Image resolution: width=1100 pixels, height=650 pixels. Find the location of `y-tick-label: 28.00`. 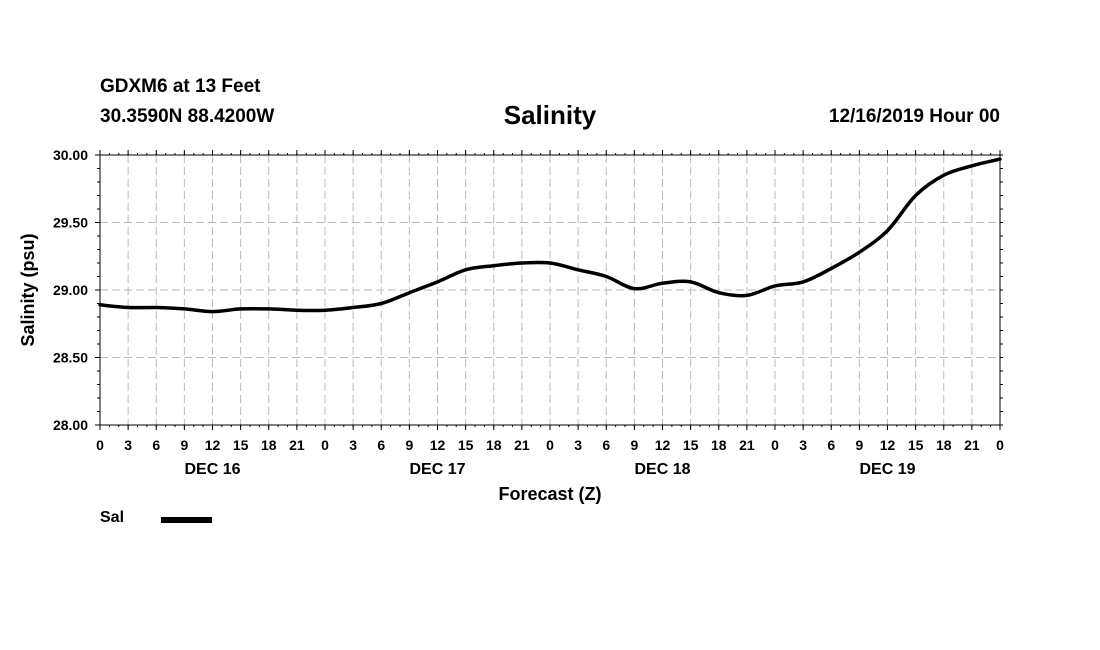

y-tick-label: 28.00 is located at coordinates (70, 425).